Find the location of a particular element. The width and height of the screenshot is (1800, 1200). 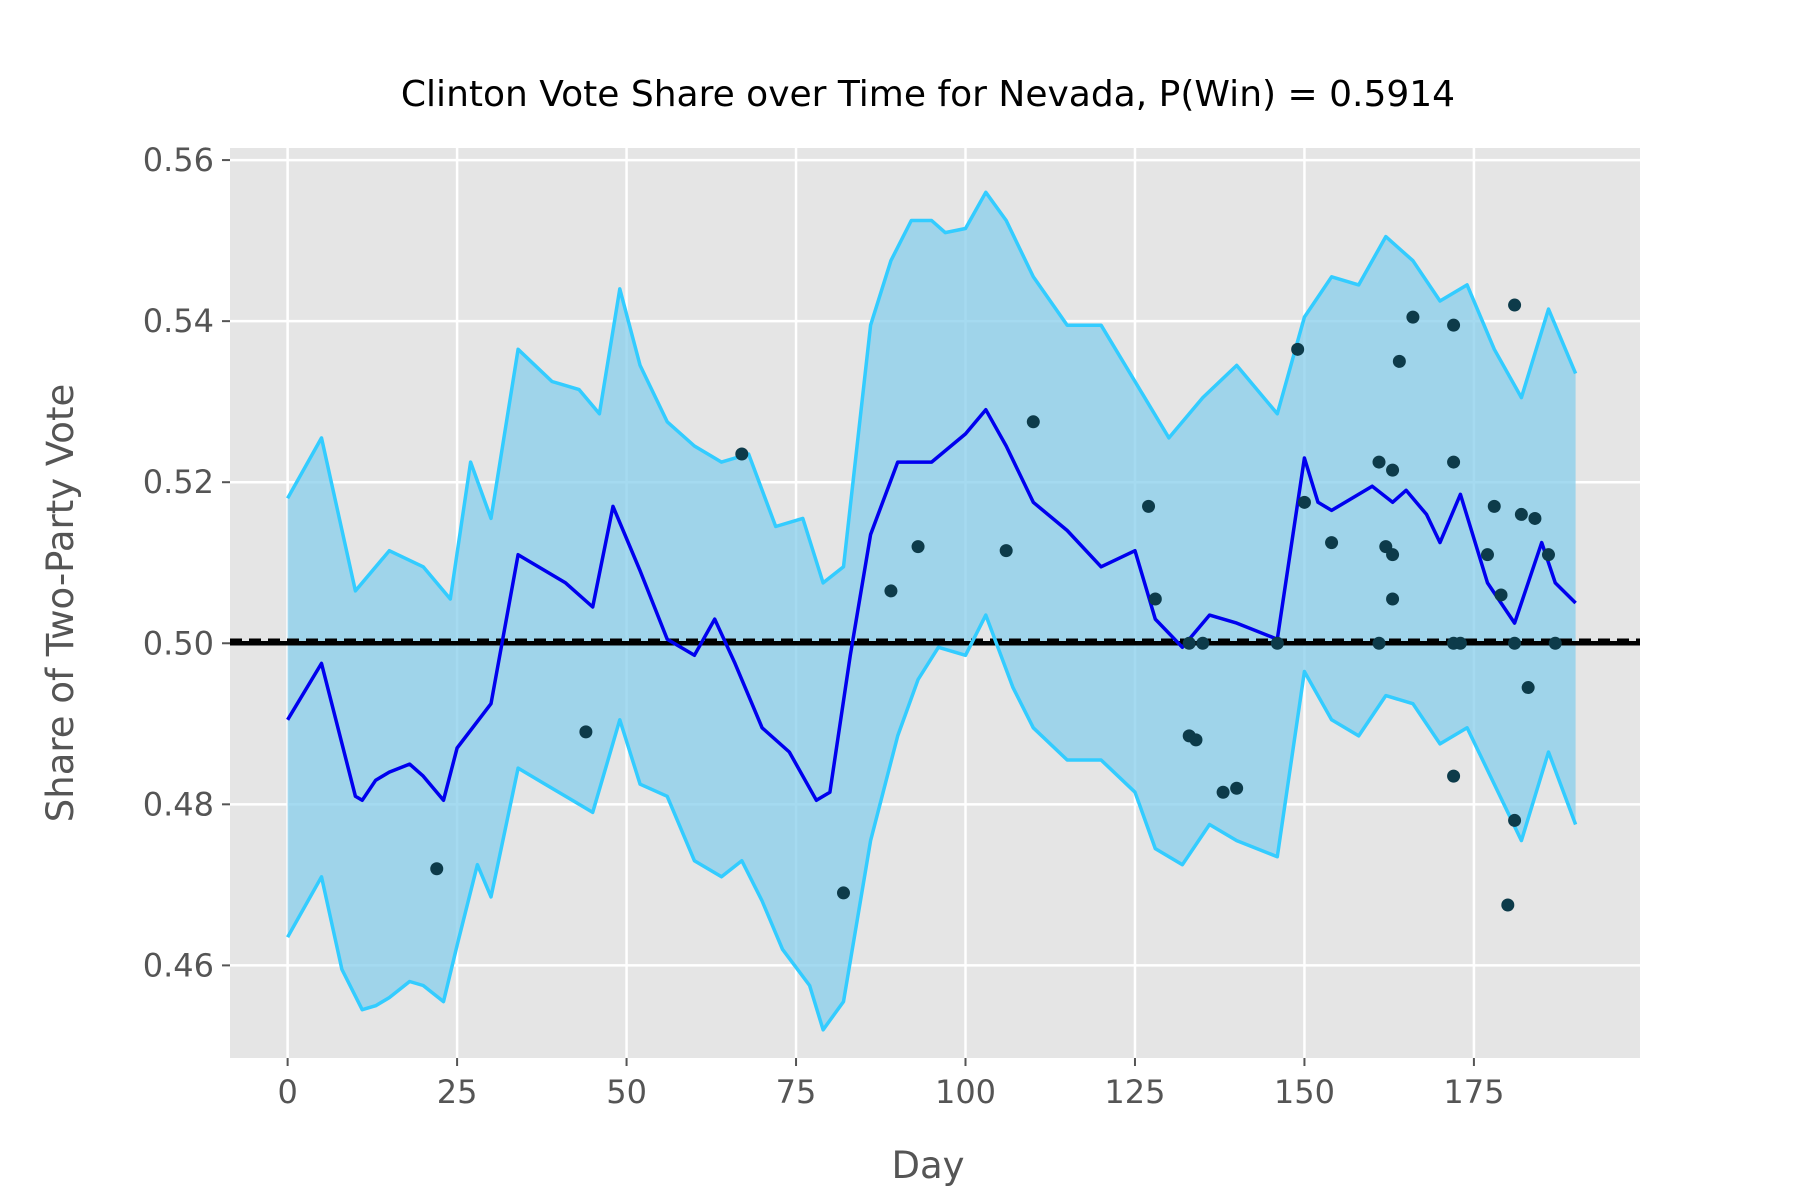

x-tick-label: 50 is located at coordinates (626, 1092).